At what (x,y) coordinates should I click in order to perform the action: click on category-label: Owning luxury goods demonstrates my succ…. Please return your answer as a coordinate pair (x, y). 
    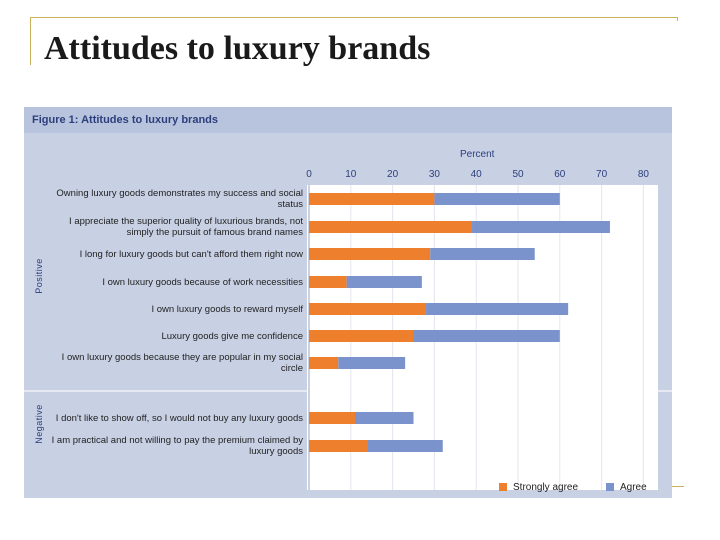
    Looking at the image, I should click on (179, 199).